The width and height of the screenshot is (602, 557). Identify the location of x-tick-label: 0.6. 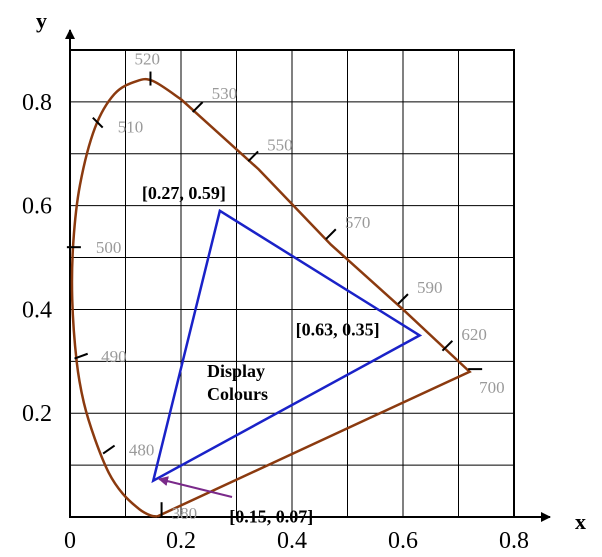
(403, 541).